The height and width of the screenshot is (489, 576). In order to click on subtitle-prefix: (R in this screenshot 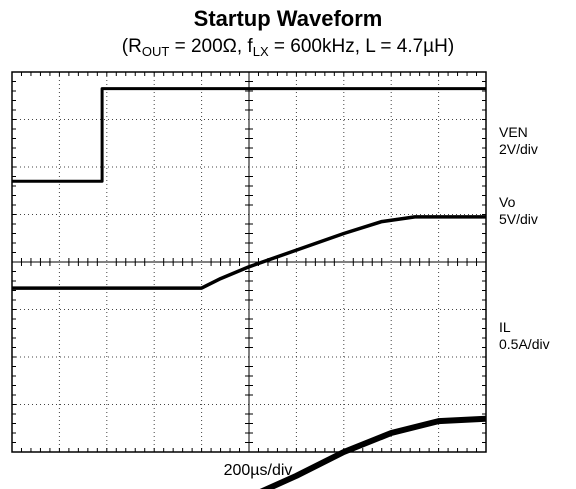, I will do `click(131, 46)`.